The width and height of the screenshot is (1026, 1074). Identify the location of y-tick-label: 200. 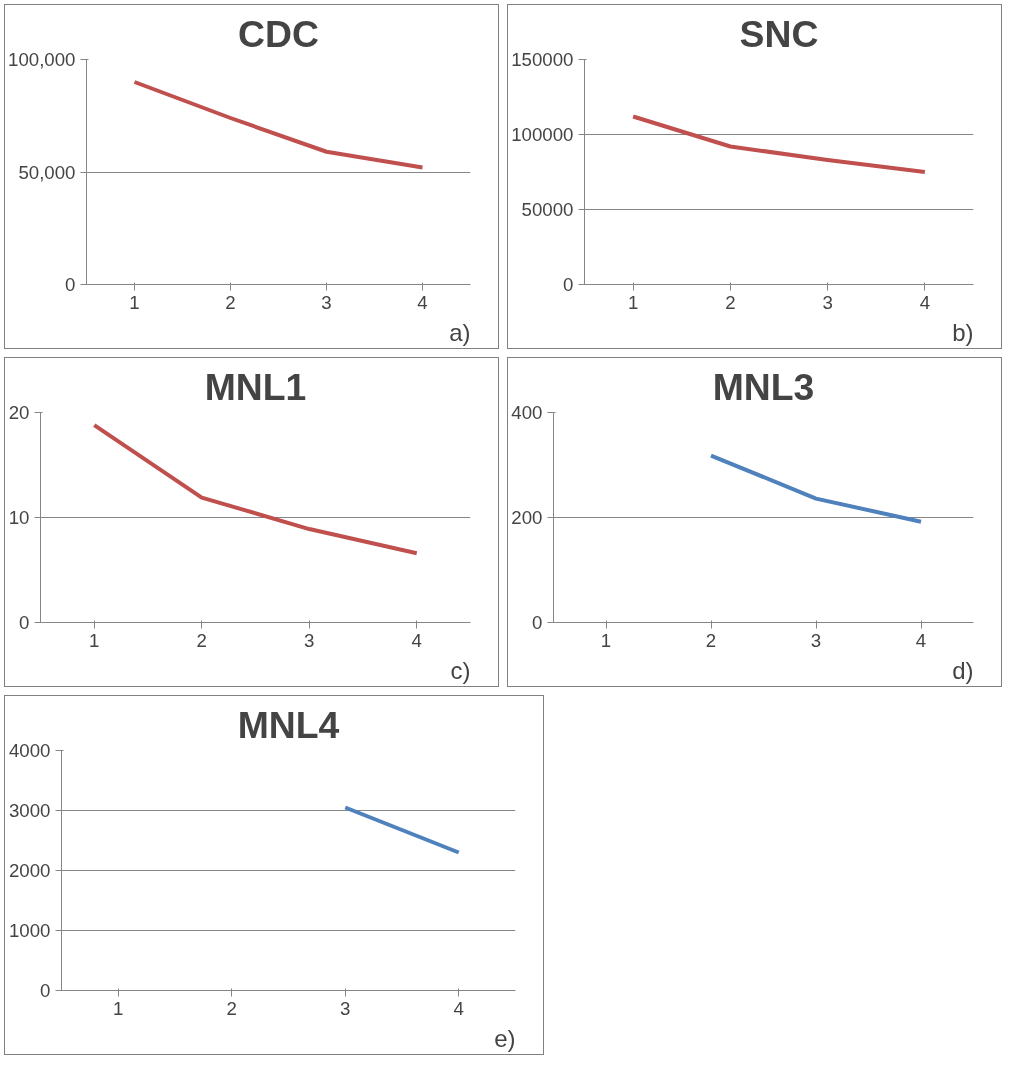
(527, 517).